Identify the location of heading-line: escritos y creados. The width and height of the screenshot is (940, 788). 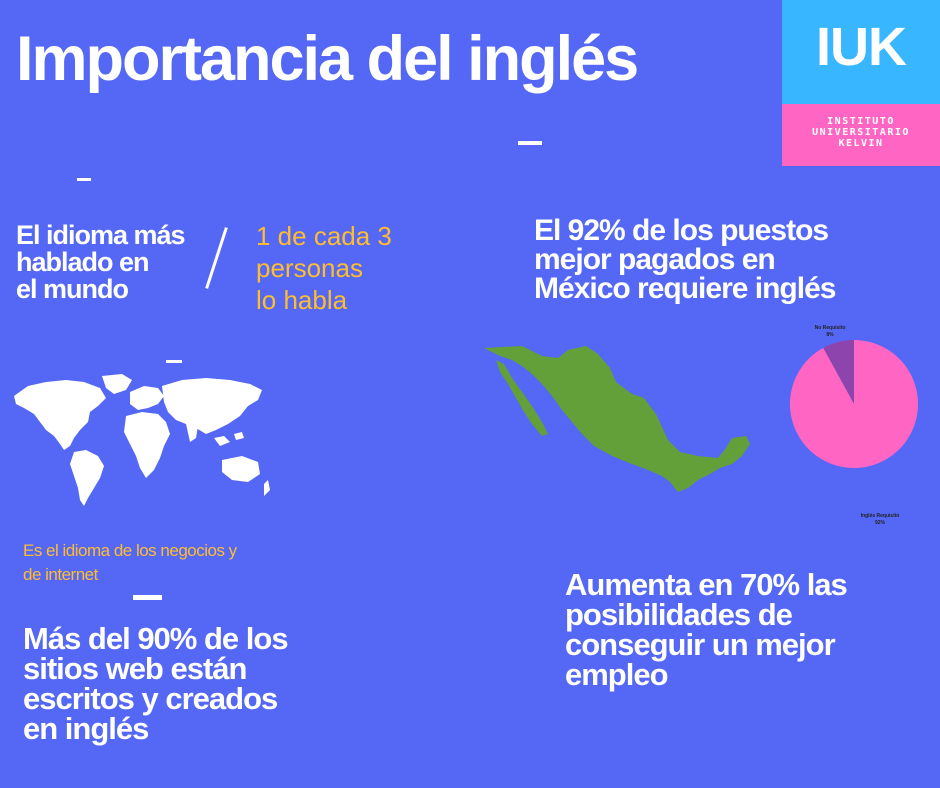
(150, 698).